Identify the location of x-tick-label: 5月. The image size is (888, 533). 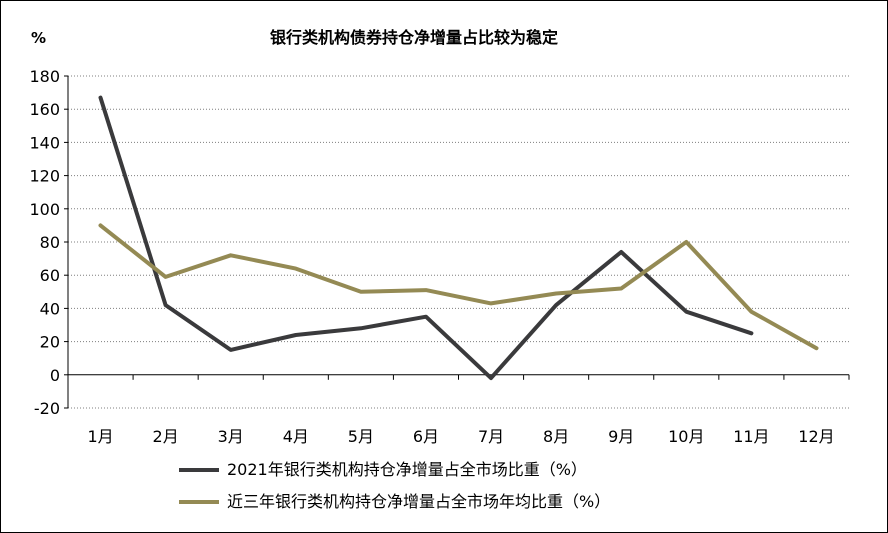
(361, 436).